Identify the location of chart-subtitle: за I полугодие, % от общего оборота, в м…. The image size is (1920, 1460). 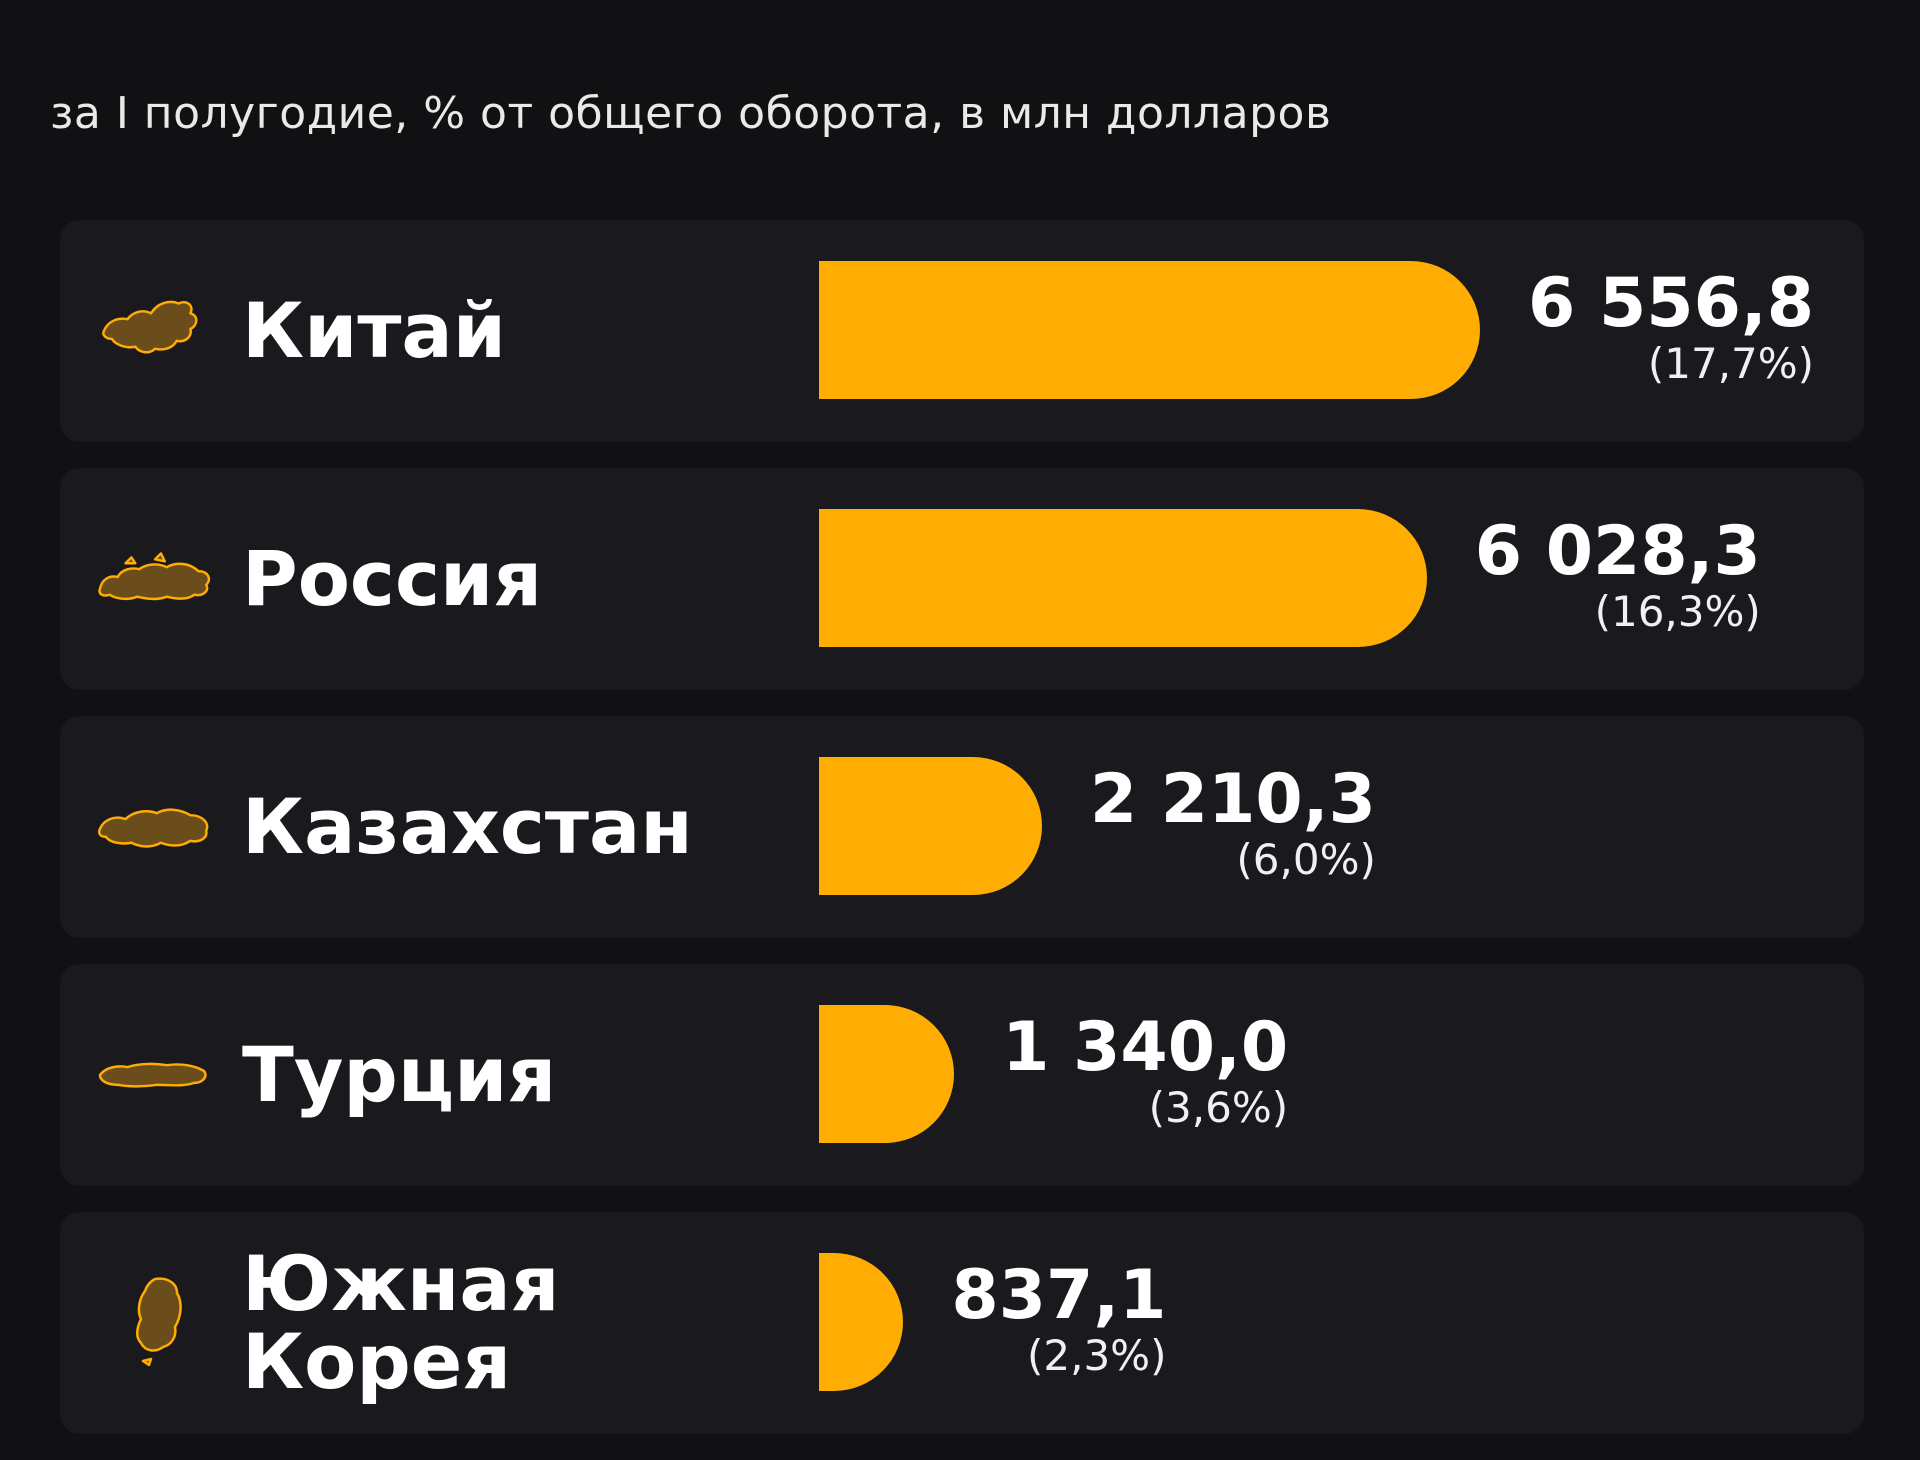
(691, 113).